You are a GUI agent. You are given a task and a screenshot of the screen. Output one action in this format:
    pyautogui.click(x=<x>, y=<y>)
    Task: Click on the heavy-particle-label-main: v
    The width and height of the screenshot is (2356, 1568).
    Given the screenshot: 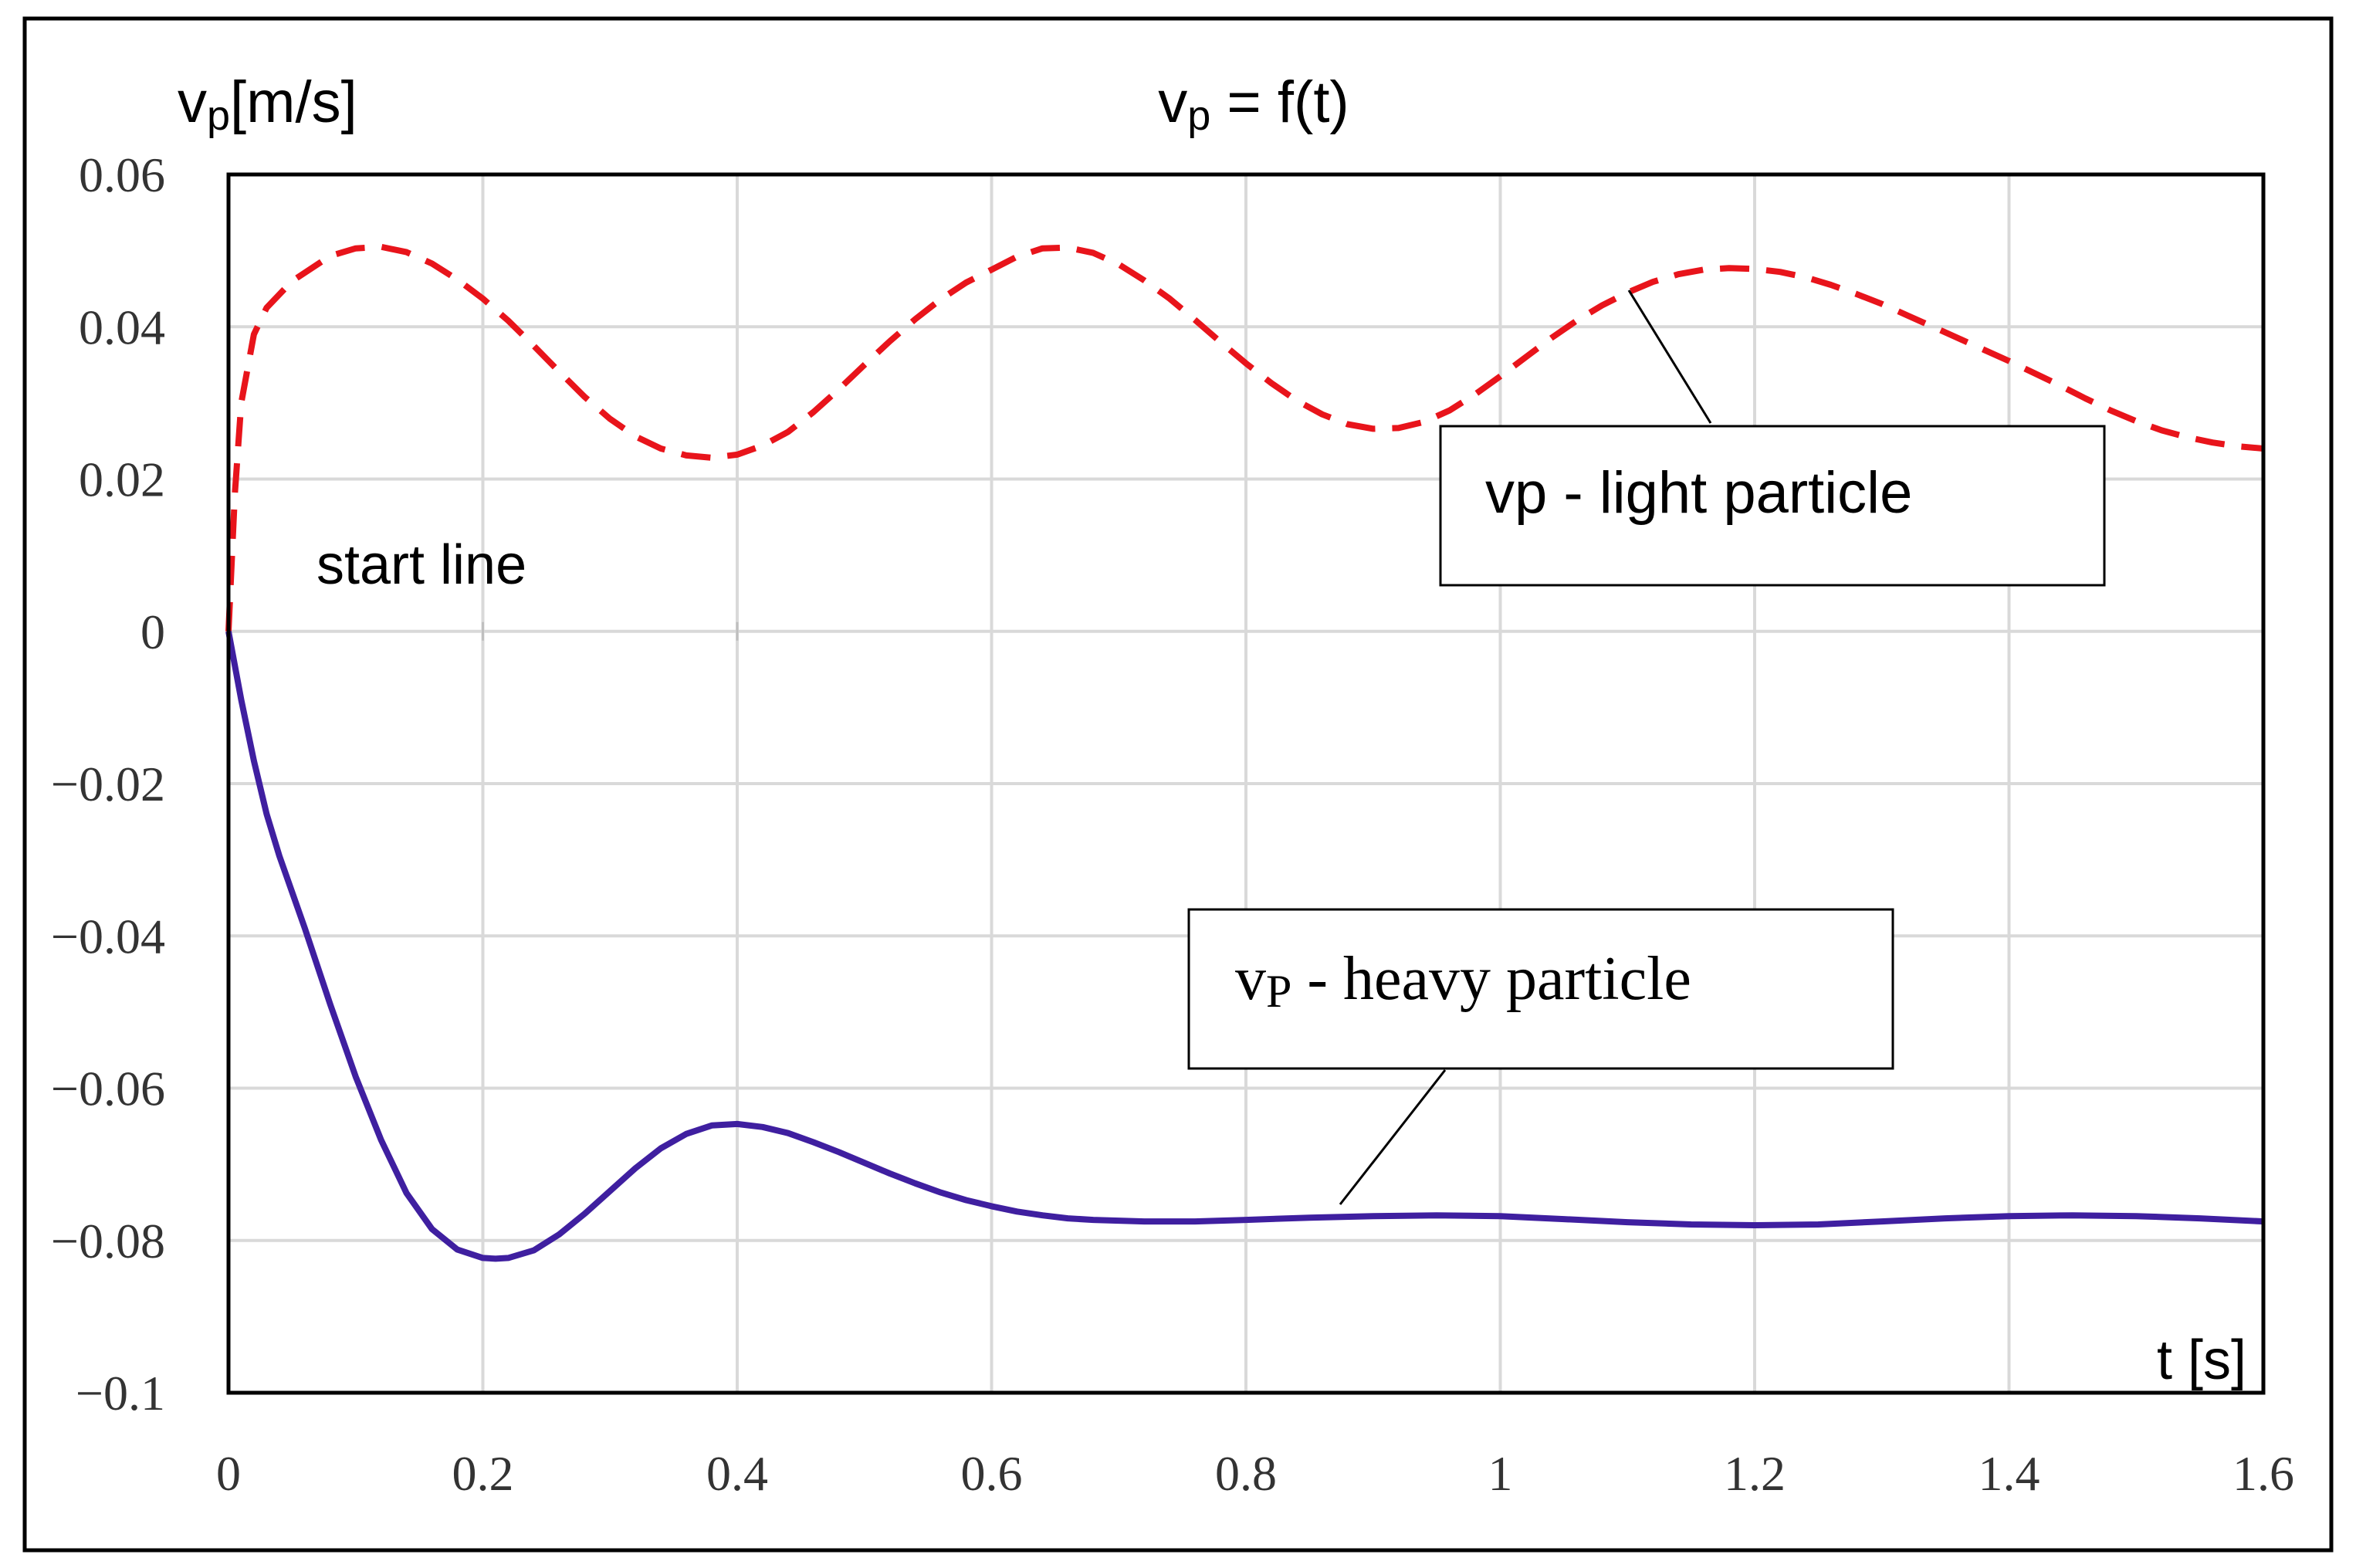 What is the action you would take?
    pyautogui.click(x=1250, y=979)
    